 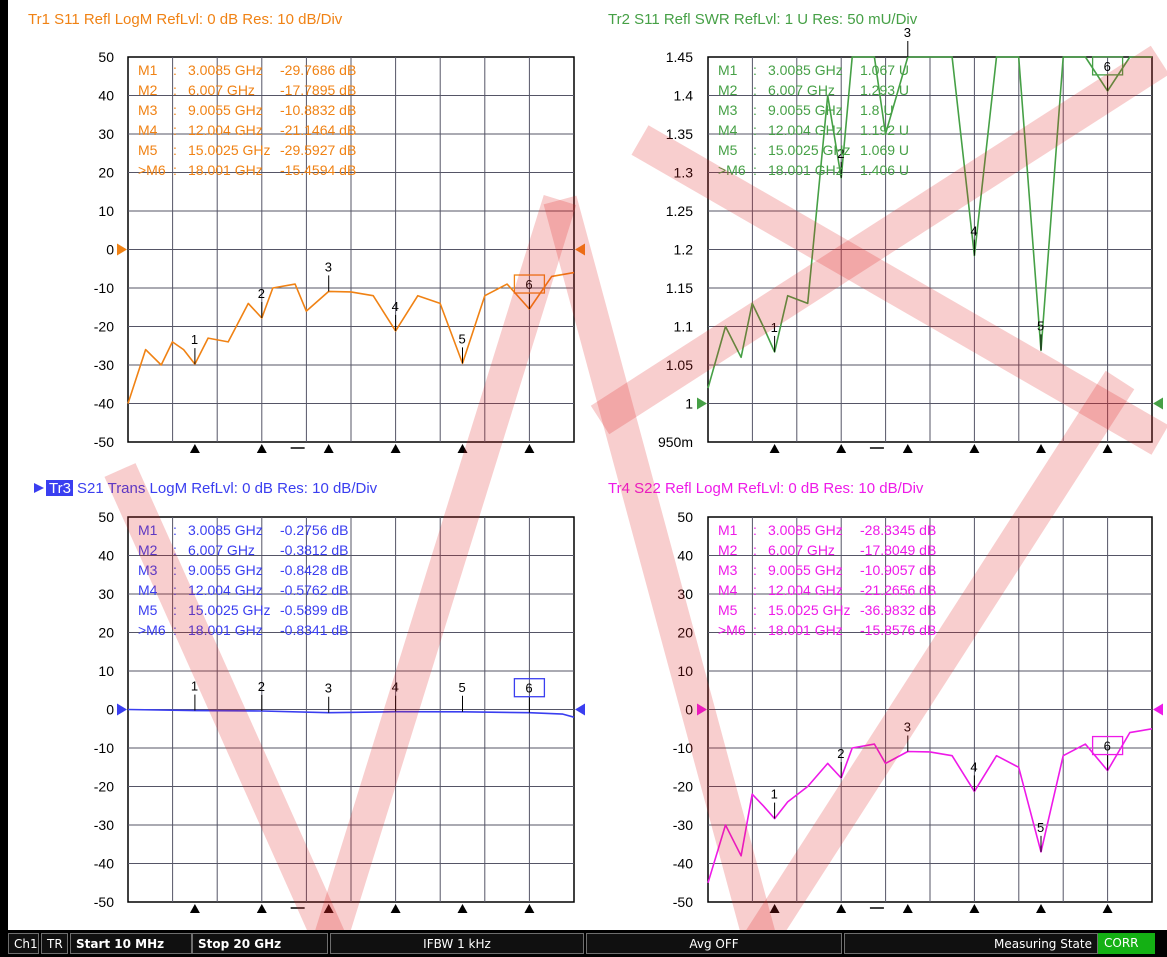 I want to click on active-trace-tag: Tr3, so click(x=53, y=488).